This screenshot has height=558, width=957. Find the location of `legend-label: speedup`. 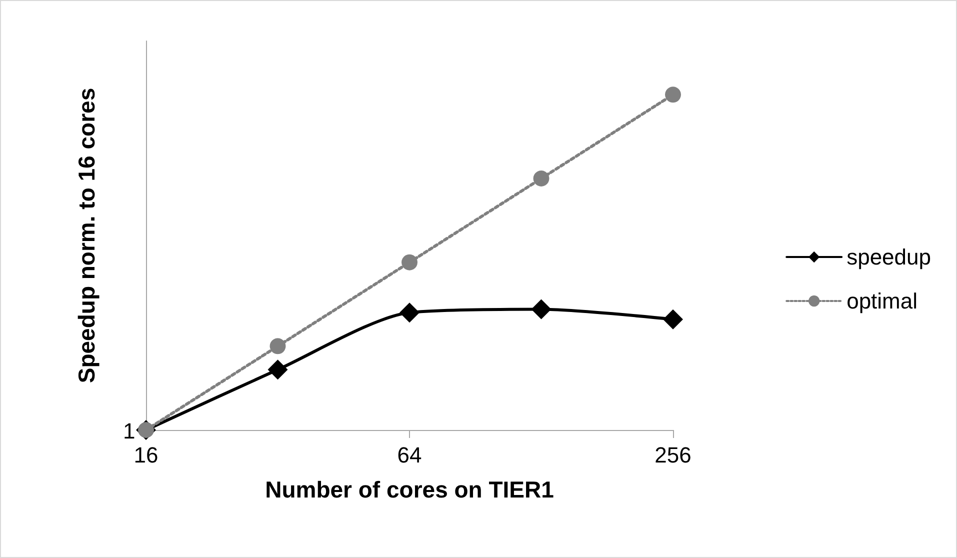

legend-label: speedup is located at coordinates (889, 257).